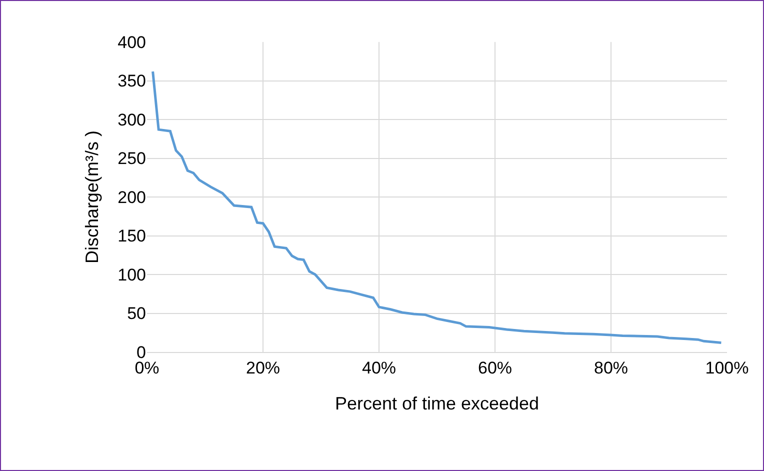 The height and width of the screenshot is (471, 764). What do you see at coordinates (727, 368) in the screenshot?
I see `x-tick-label: 100%` at bounding box center [727, 368].